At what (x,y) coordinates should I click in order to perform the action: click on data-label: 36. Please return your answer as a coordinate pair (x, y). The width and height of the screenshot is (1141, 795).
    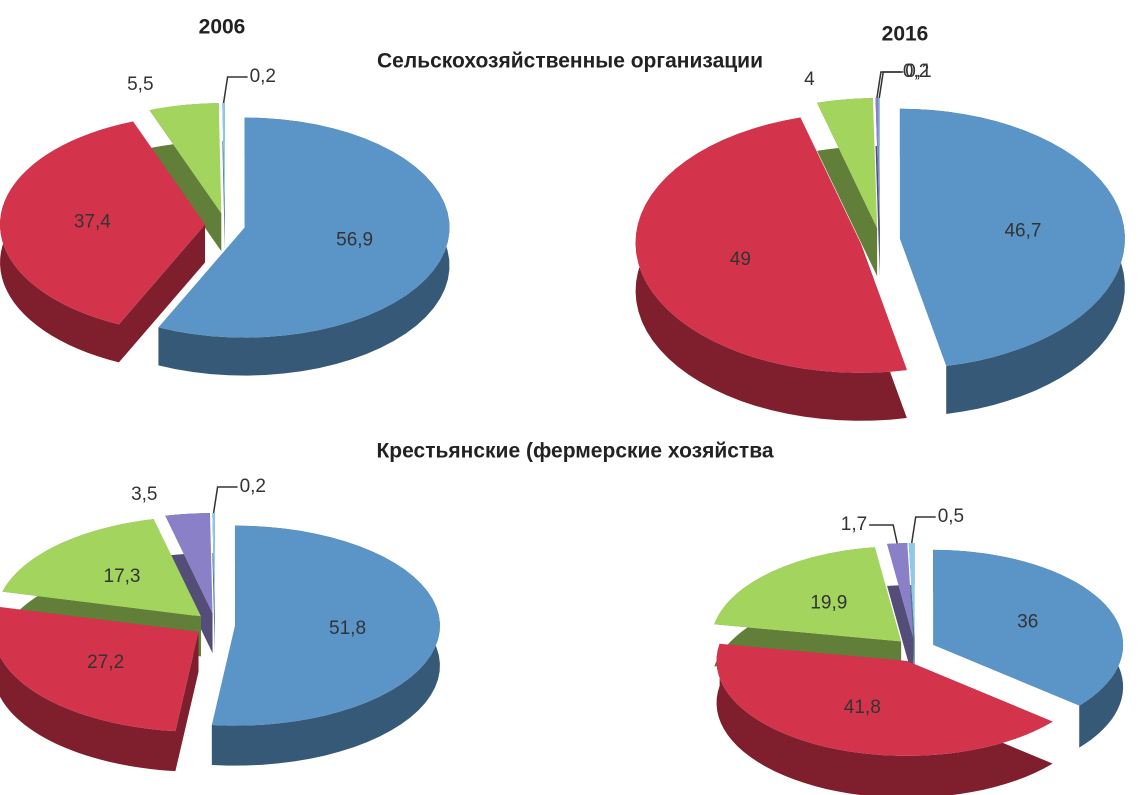
    Looking at the image, I should click on (1027, 622).